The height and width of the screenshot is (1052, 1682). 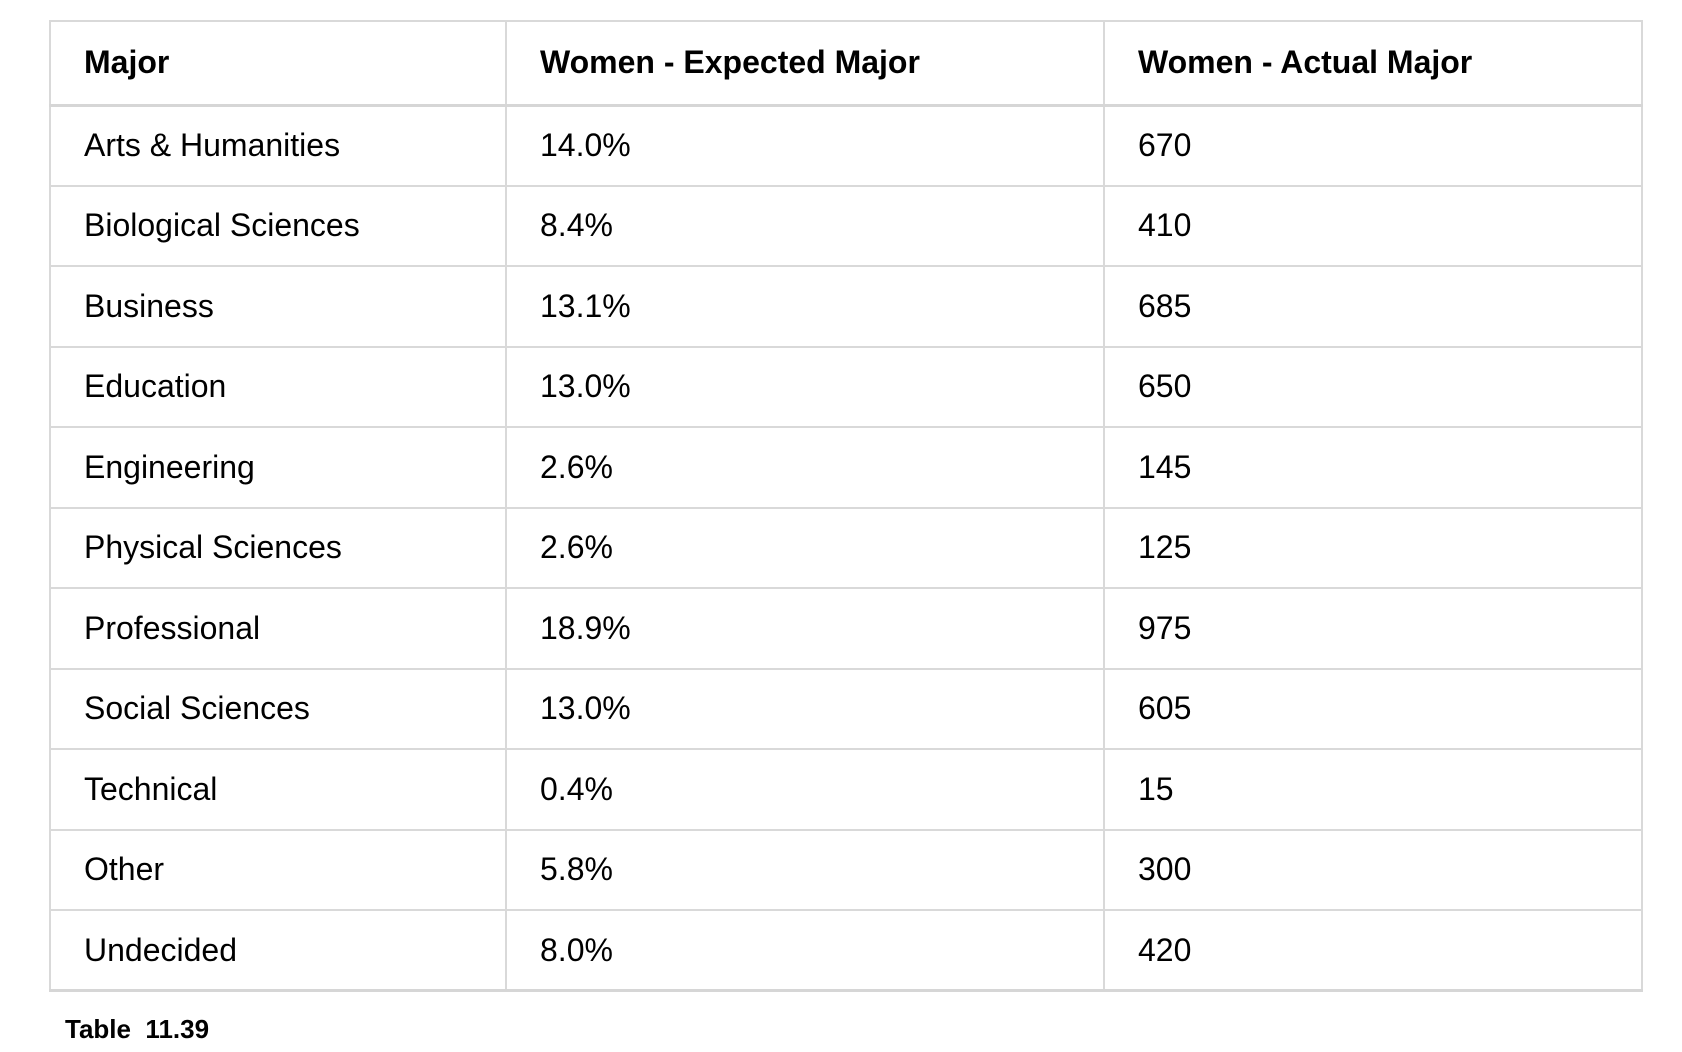 I want to click on cell-major: Biological Sciences, so click(x=278, y=225).